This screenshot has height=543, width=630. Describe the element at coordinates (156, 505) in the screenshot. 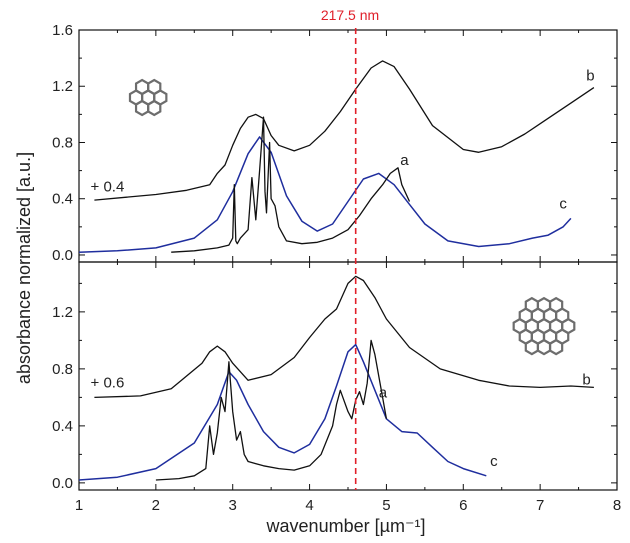

I see `x-tick-label: 2` at that location.